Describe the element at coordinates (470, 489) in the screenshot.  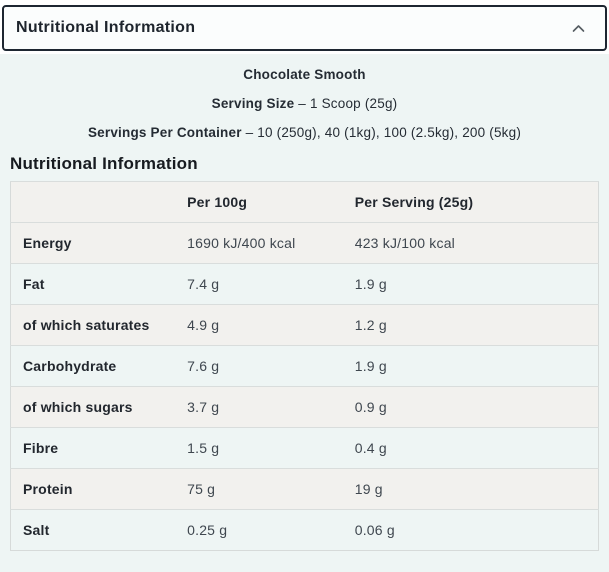
I see `row-value-per-serving: 19 g` at that location.